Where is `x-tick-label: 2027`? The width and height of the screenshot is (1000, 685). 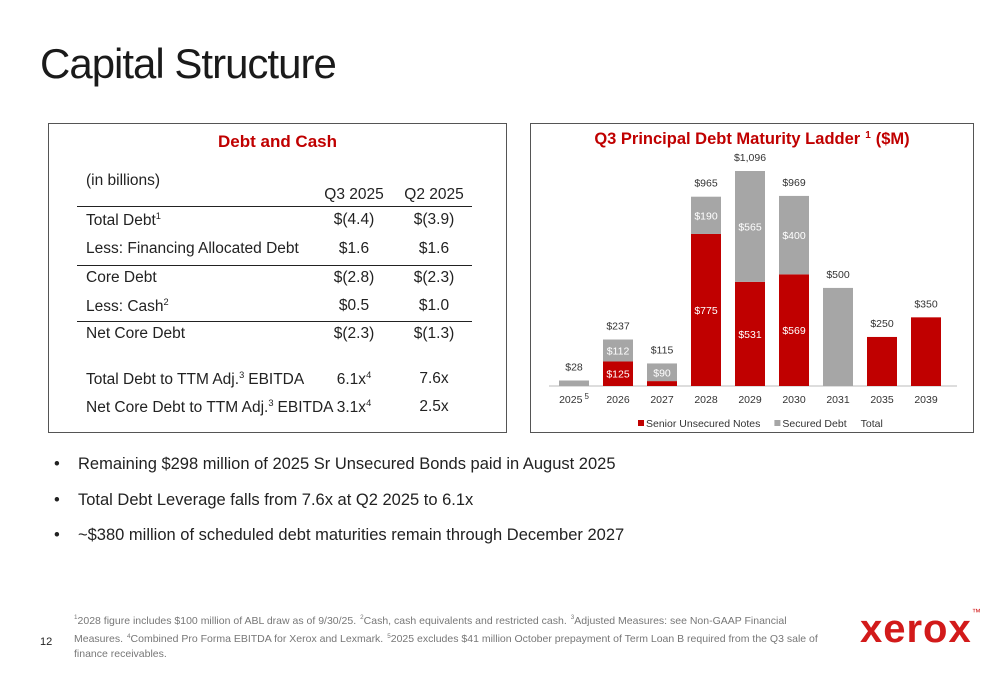
x-tick-label: 2027 is located at coordinates (662, 400).